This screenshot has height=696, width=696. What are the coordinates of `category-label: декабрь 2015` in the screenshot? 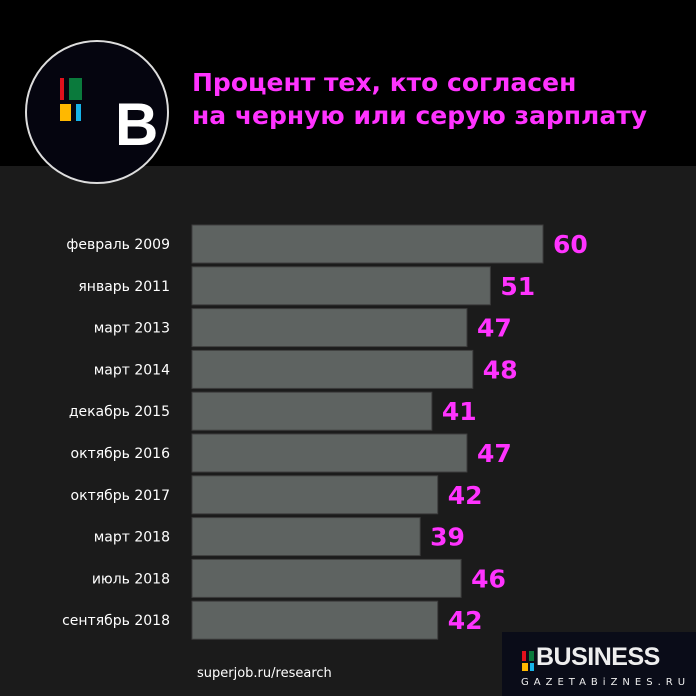 It's located at (119, 412).